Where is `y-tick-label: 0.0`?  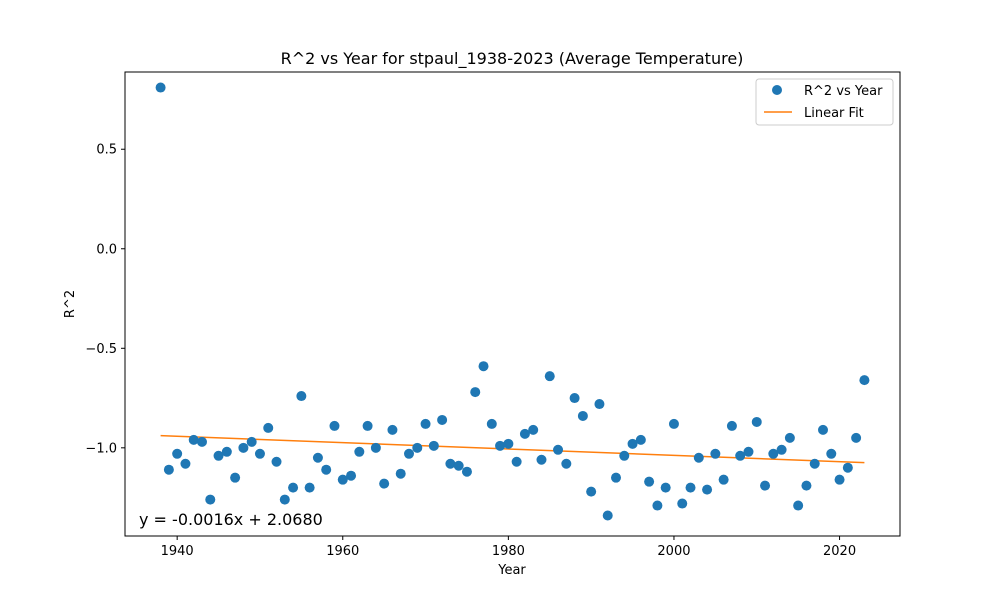 y-tick-label: 0.0 is located at coordinates (106, 249).